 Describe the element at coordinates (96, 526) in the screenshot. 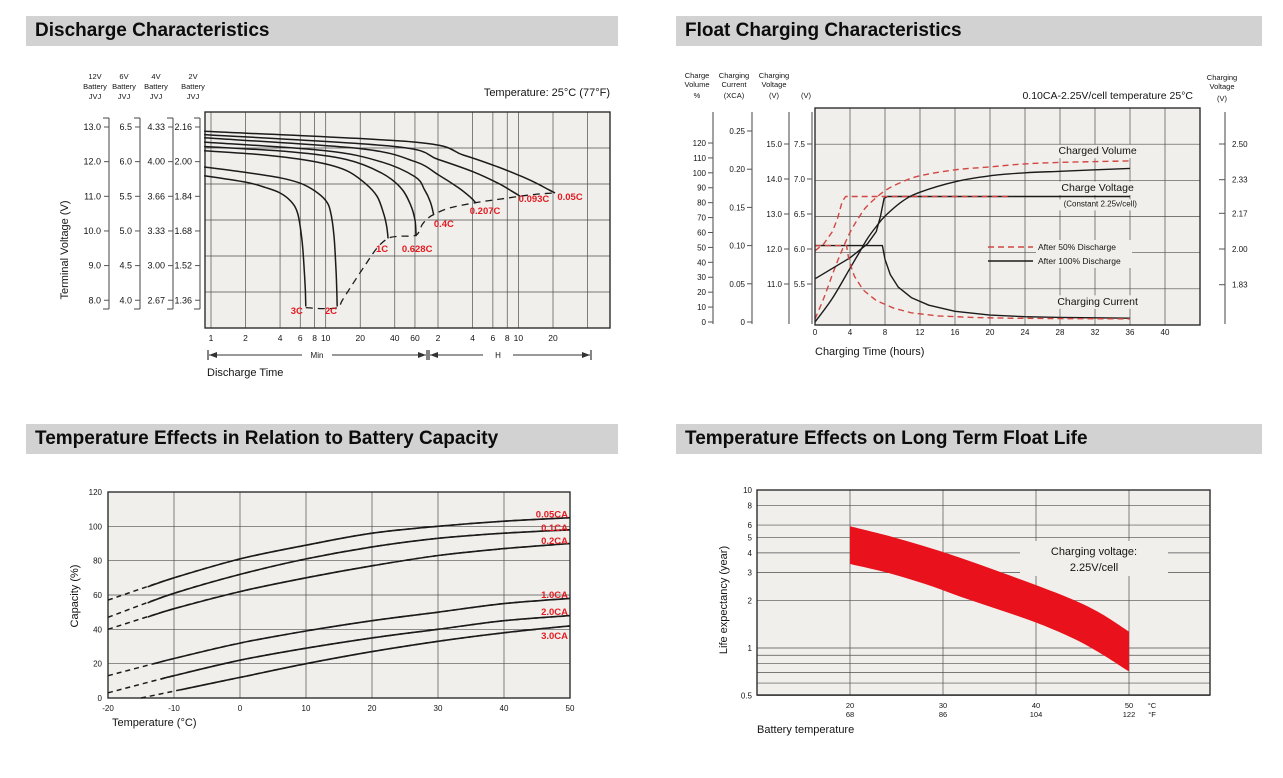

I see `y-tick-label: 100` at that location.